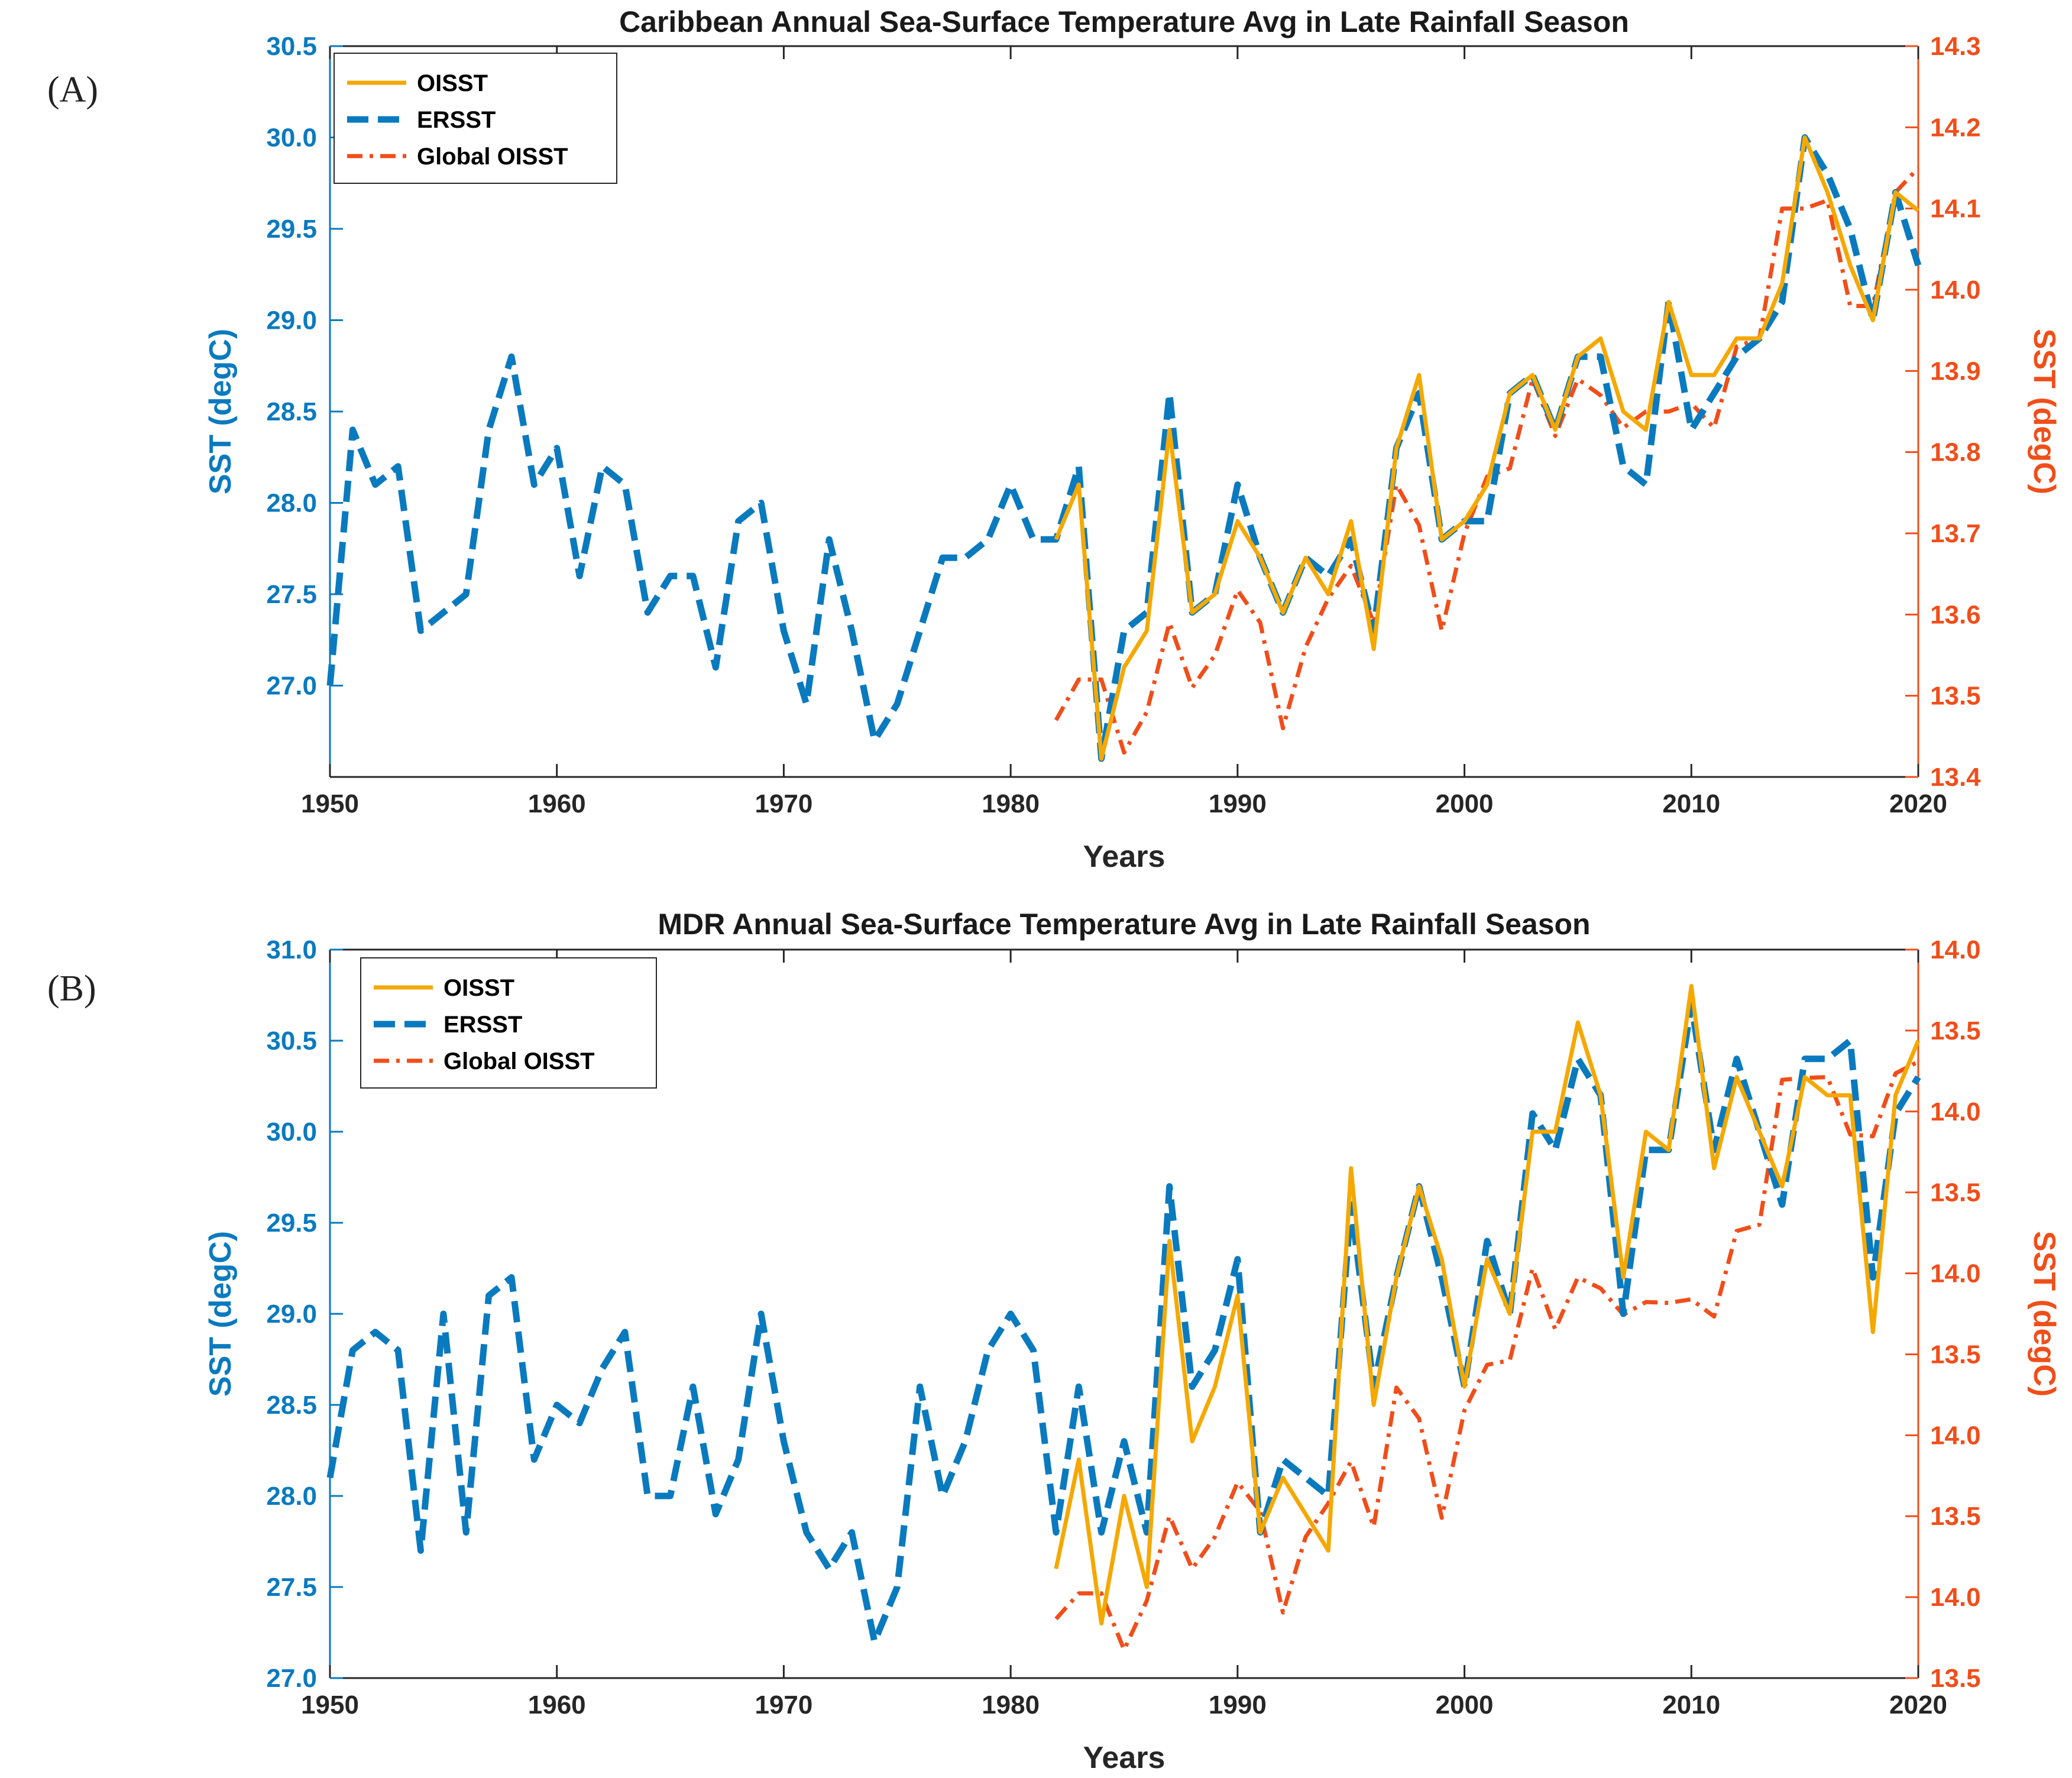 This screenshot has height=1778, width=2072. Describe the element at coordinates (1955, 209) in the screenshot. I see `y-right-tick-label: 14.1` at that location.